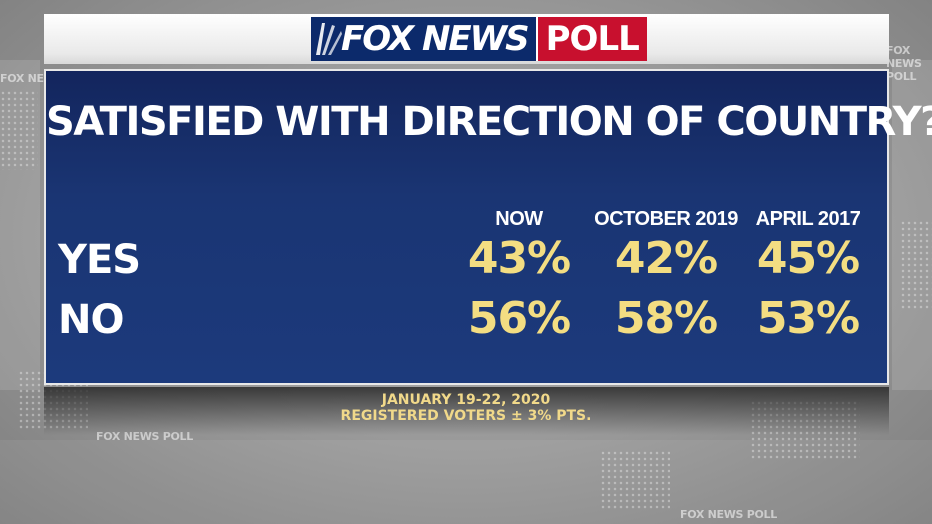 The image size is (932, 524). I want to click on searchlight-icon, so click(329, 39).